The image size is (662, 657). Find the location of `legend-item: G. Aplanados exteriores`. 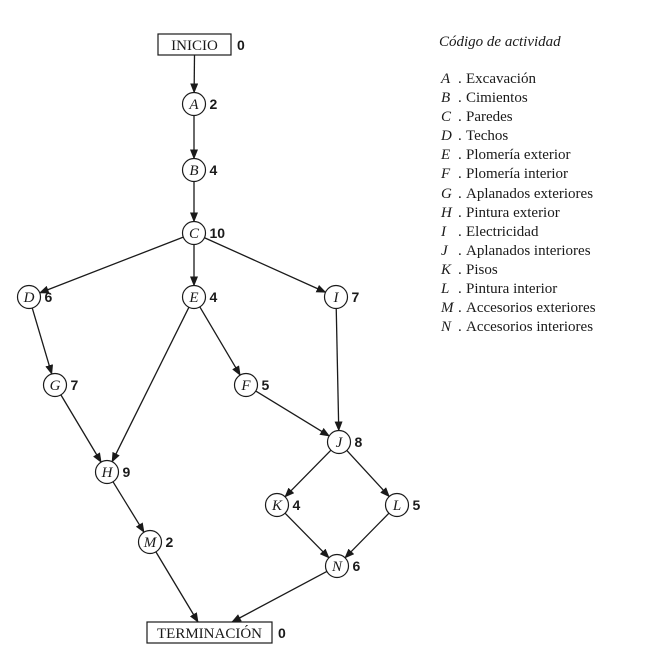

legend-item: G. Aplanados exteriores is located at coordinates (517, 193).